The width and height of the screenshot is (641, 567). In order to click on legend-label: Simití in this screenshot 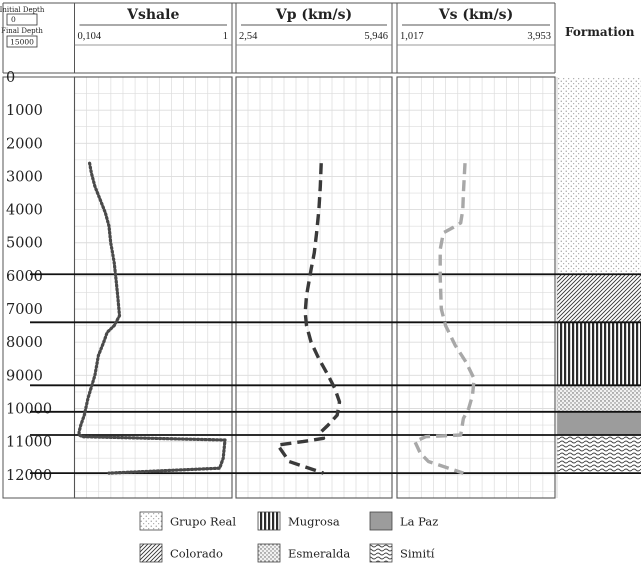, I will do `click(417, 554)`.